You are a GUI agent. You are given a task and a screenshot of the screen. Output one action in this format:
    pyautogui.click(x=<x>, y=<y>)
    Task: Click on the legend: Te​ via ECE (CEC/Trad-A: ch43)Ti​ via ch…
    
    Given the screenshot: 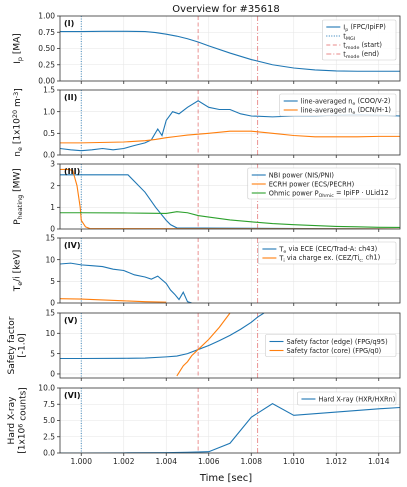 What is the action you would take?
    pyautogui.click(x=327, y=253)
    